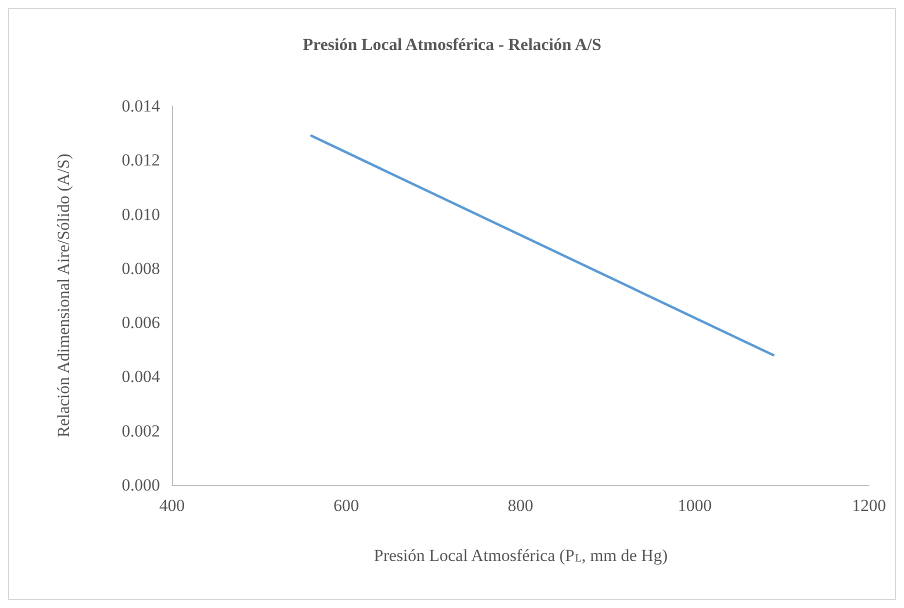 Image resolution: width=904 pixels, height=608 pixels. Describe the element at coordinates (141, 106) in the screenshot. I see `y-tick-label: 0.014` at that location.